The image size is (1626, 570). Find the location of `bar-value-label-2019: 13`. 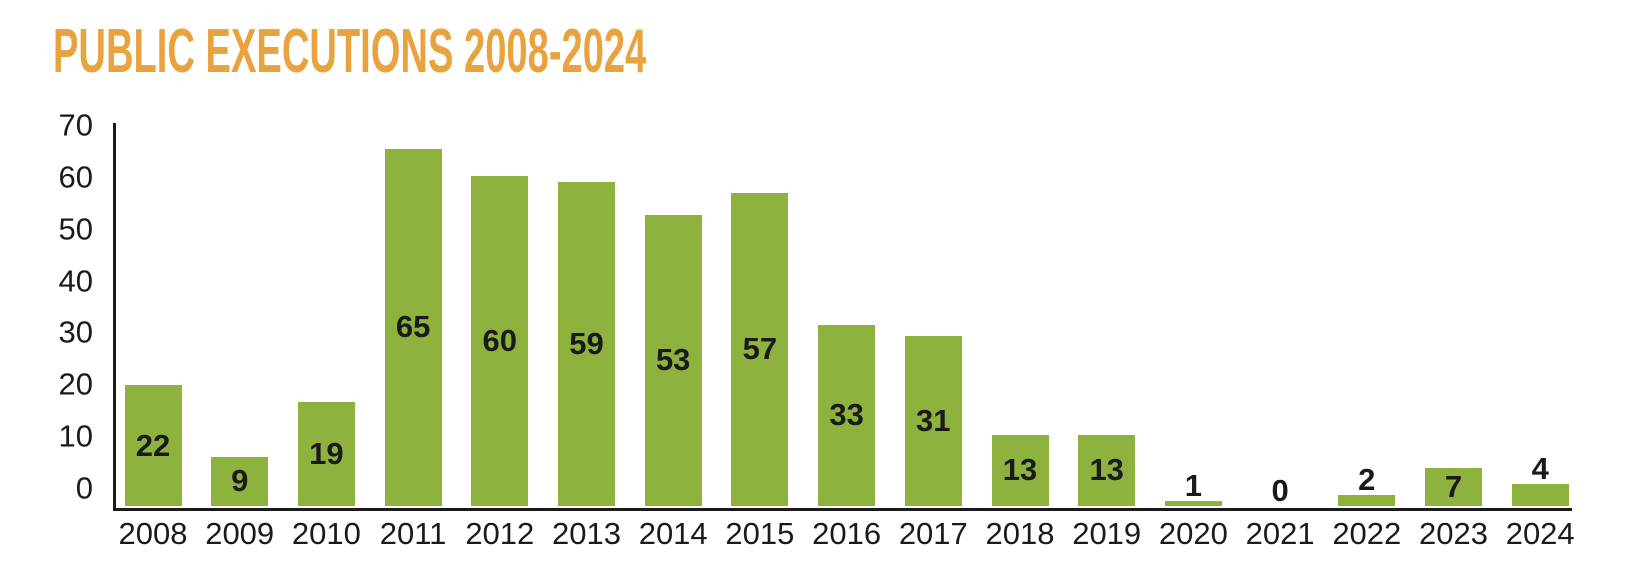

bar-value-label-2019: 13 is located at coordinates (1106, 470).